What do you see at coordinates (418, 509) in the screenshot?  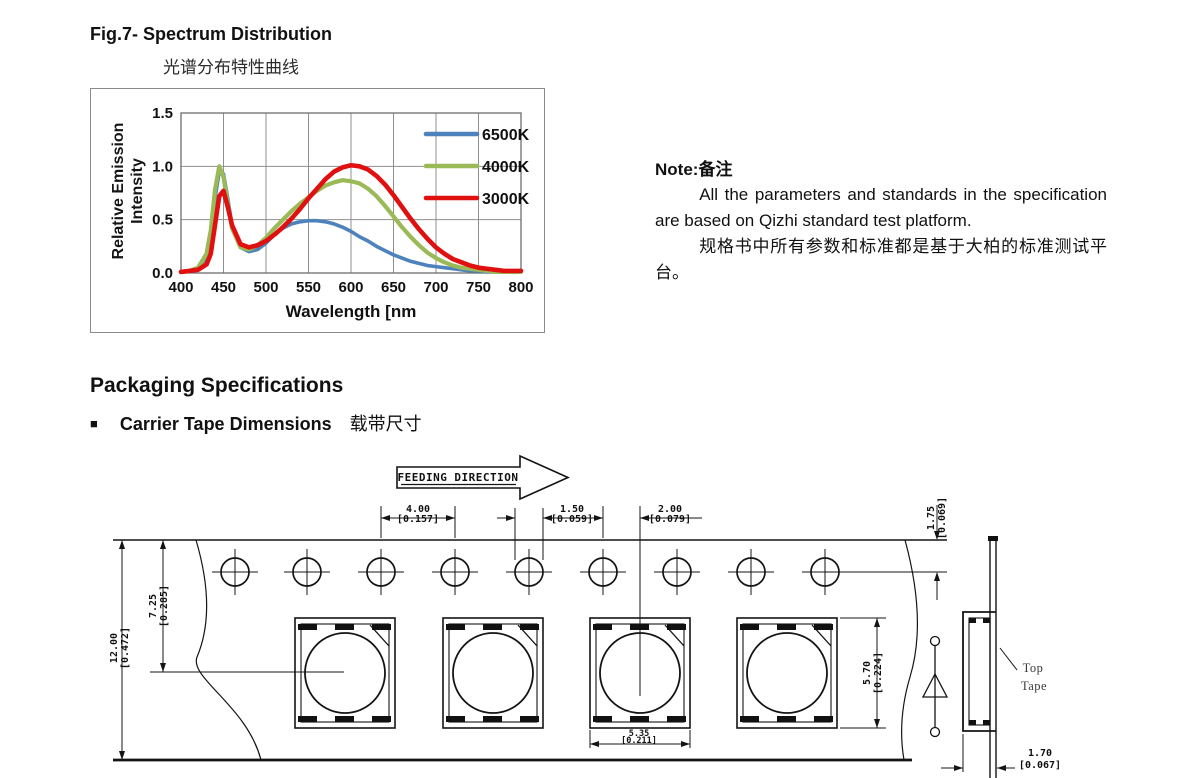 I see `dim-pitch-mm: 4.00` at bounding box center [418, 509].